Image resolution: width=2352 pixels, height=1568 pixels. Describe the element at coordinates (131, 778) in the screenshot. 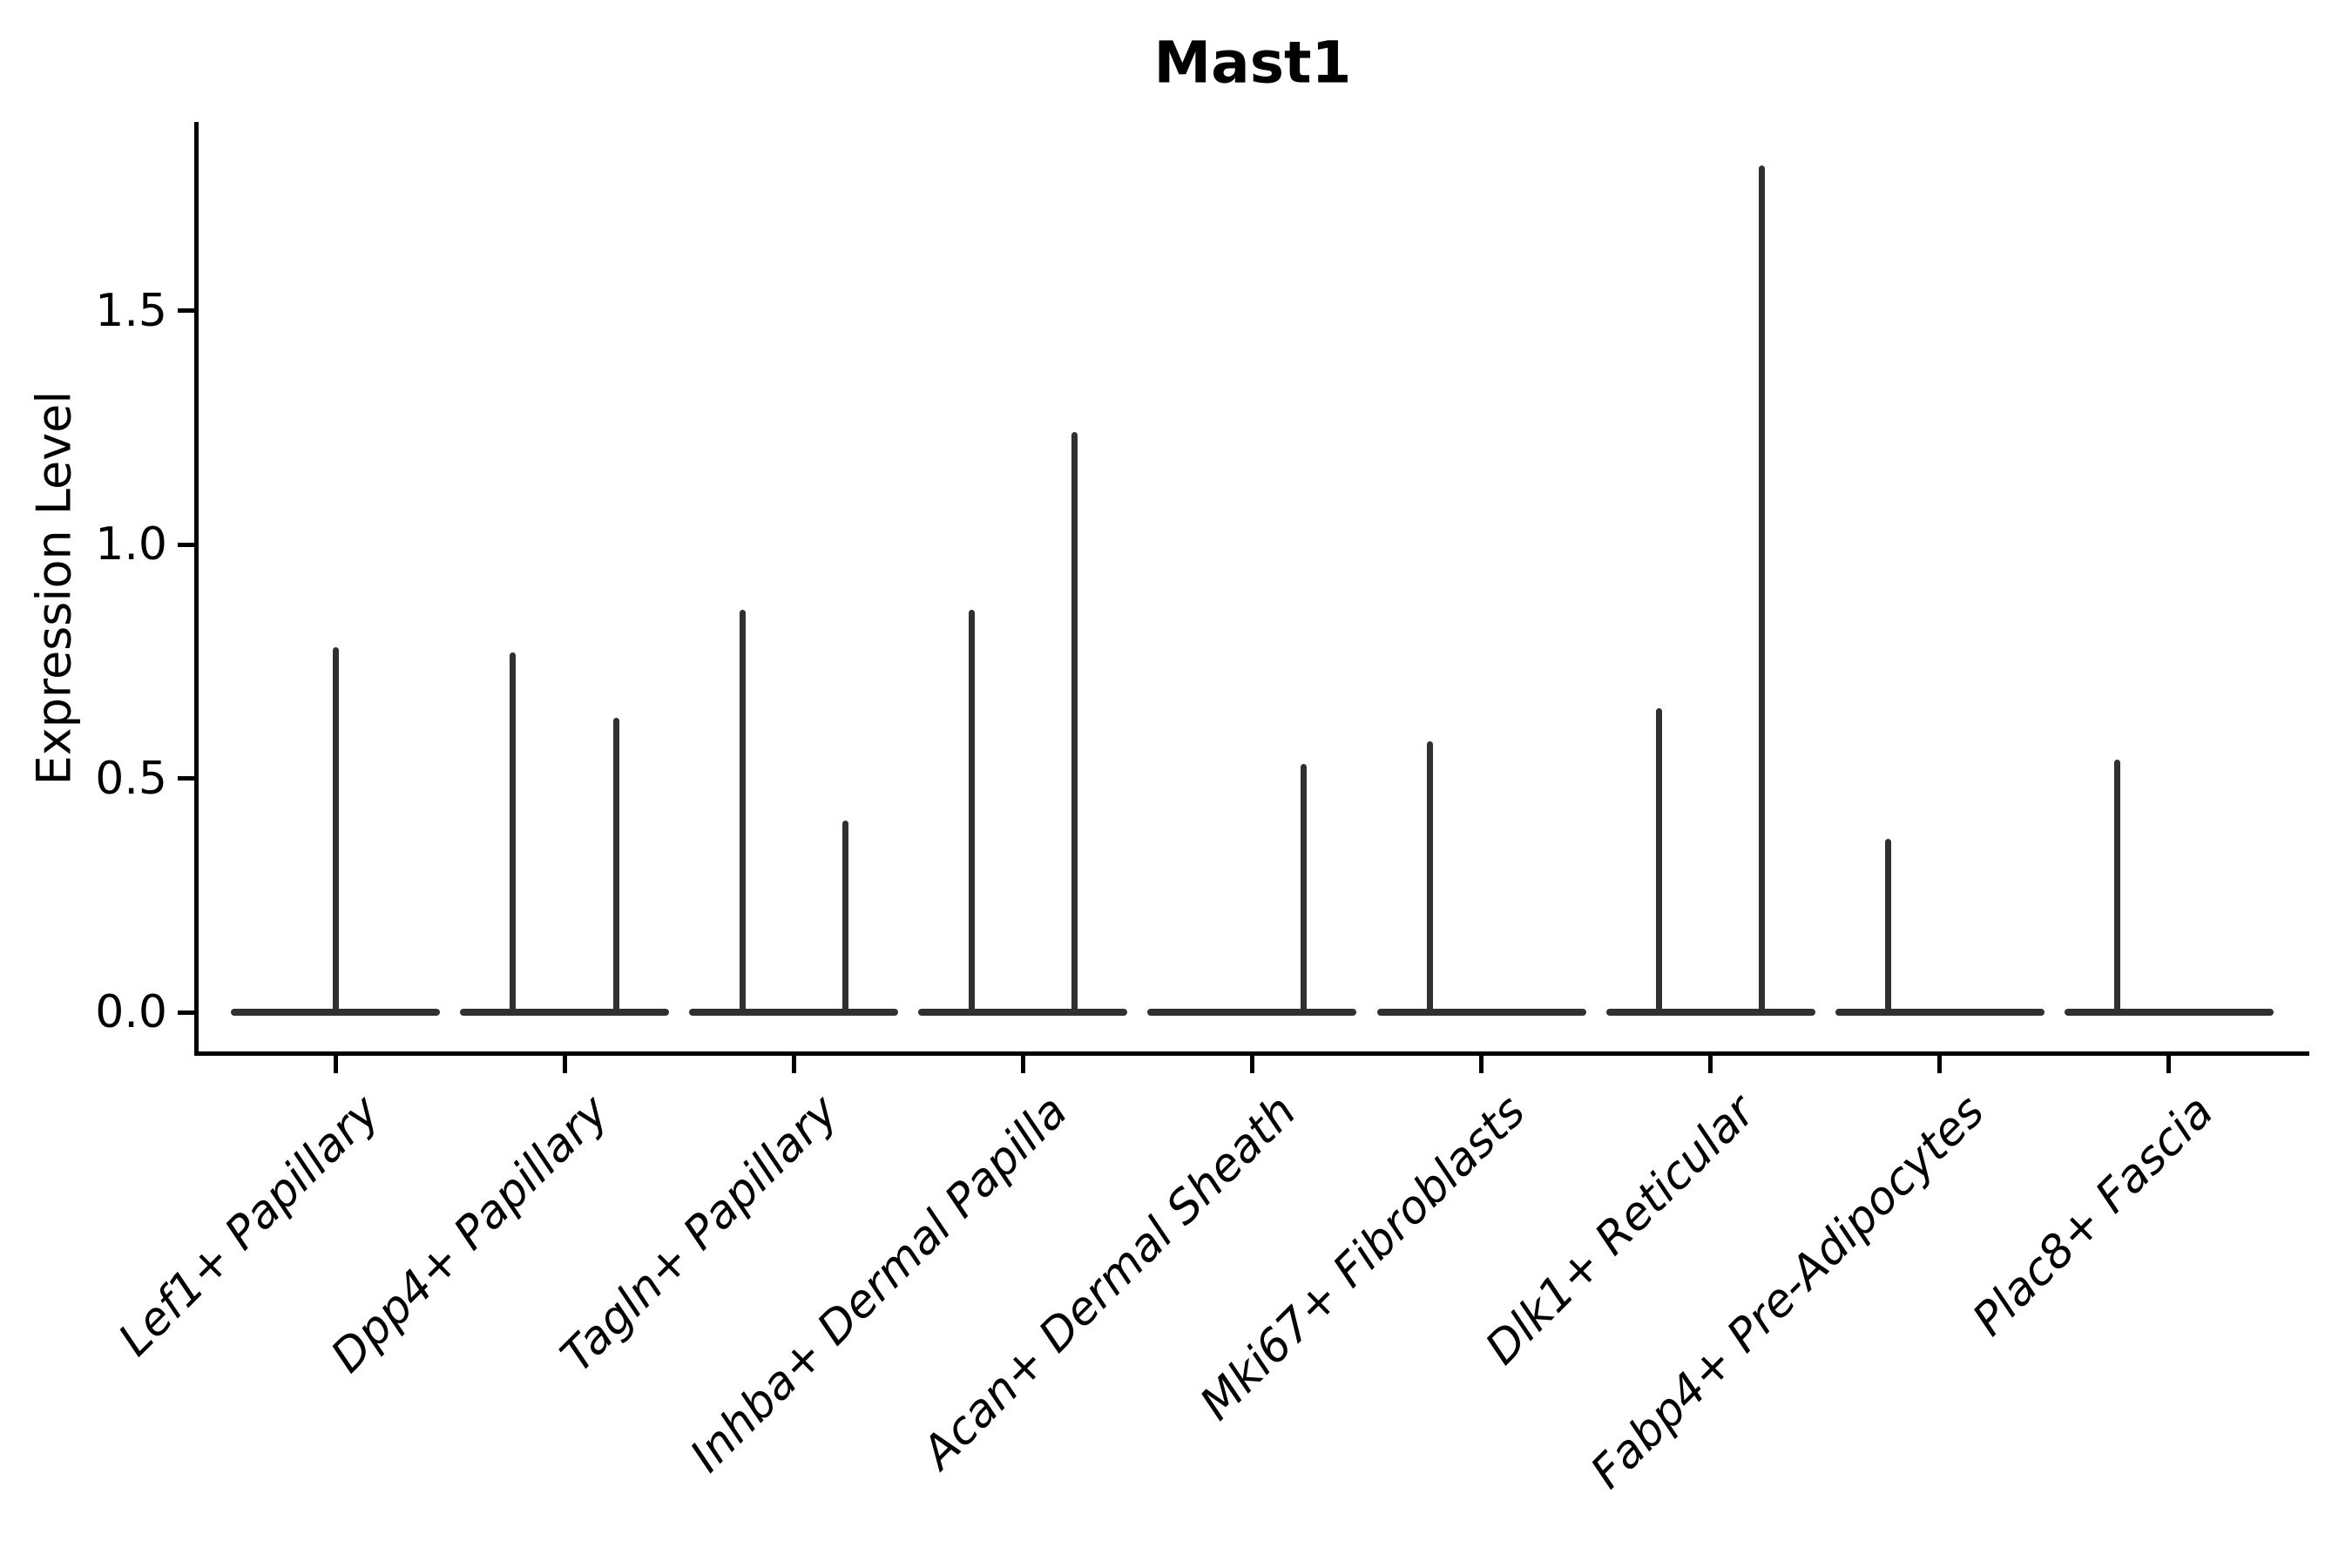

I see `y-tick-label: 0.5` at that location.